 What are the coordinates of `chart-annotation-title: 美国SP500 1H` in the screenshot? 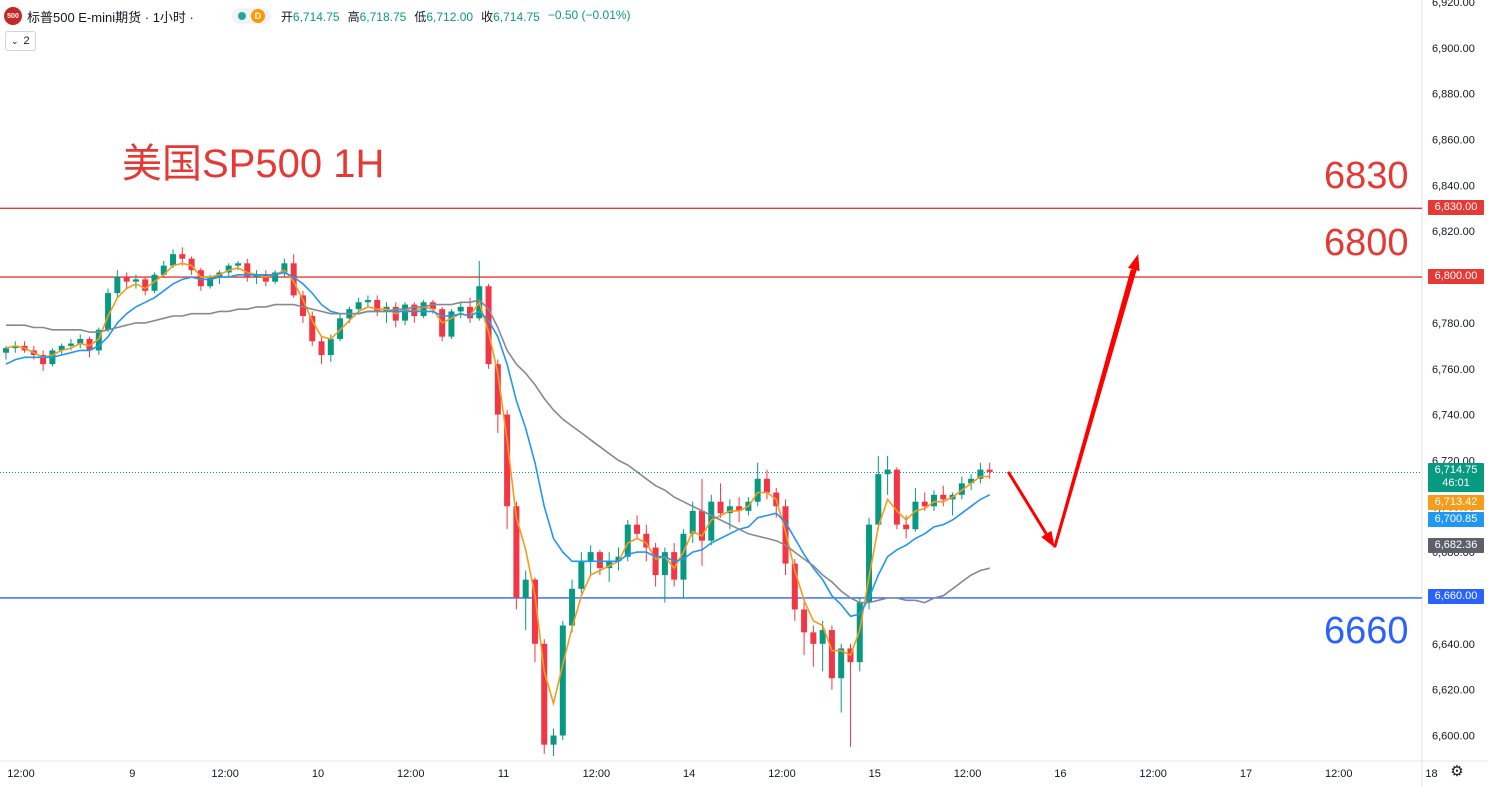 It's located at (253, 164).